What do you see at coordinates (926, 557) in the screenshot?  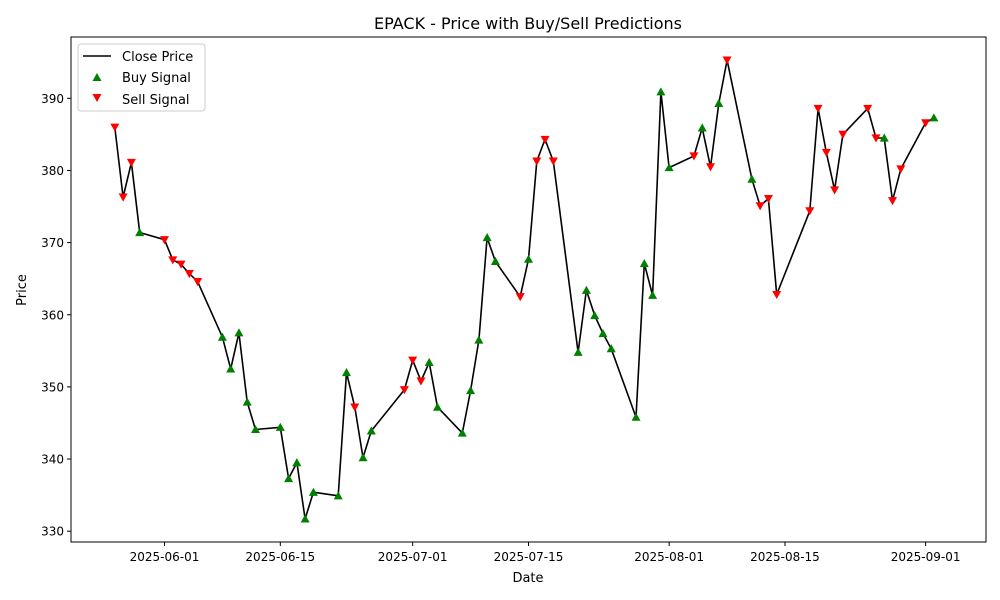 I see `x-tick-label: 2025-09-01` at bounding box center [926, 557].